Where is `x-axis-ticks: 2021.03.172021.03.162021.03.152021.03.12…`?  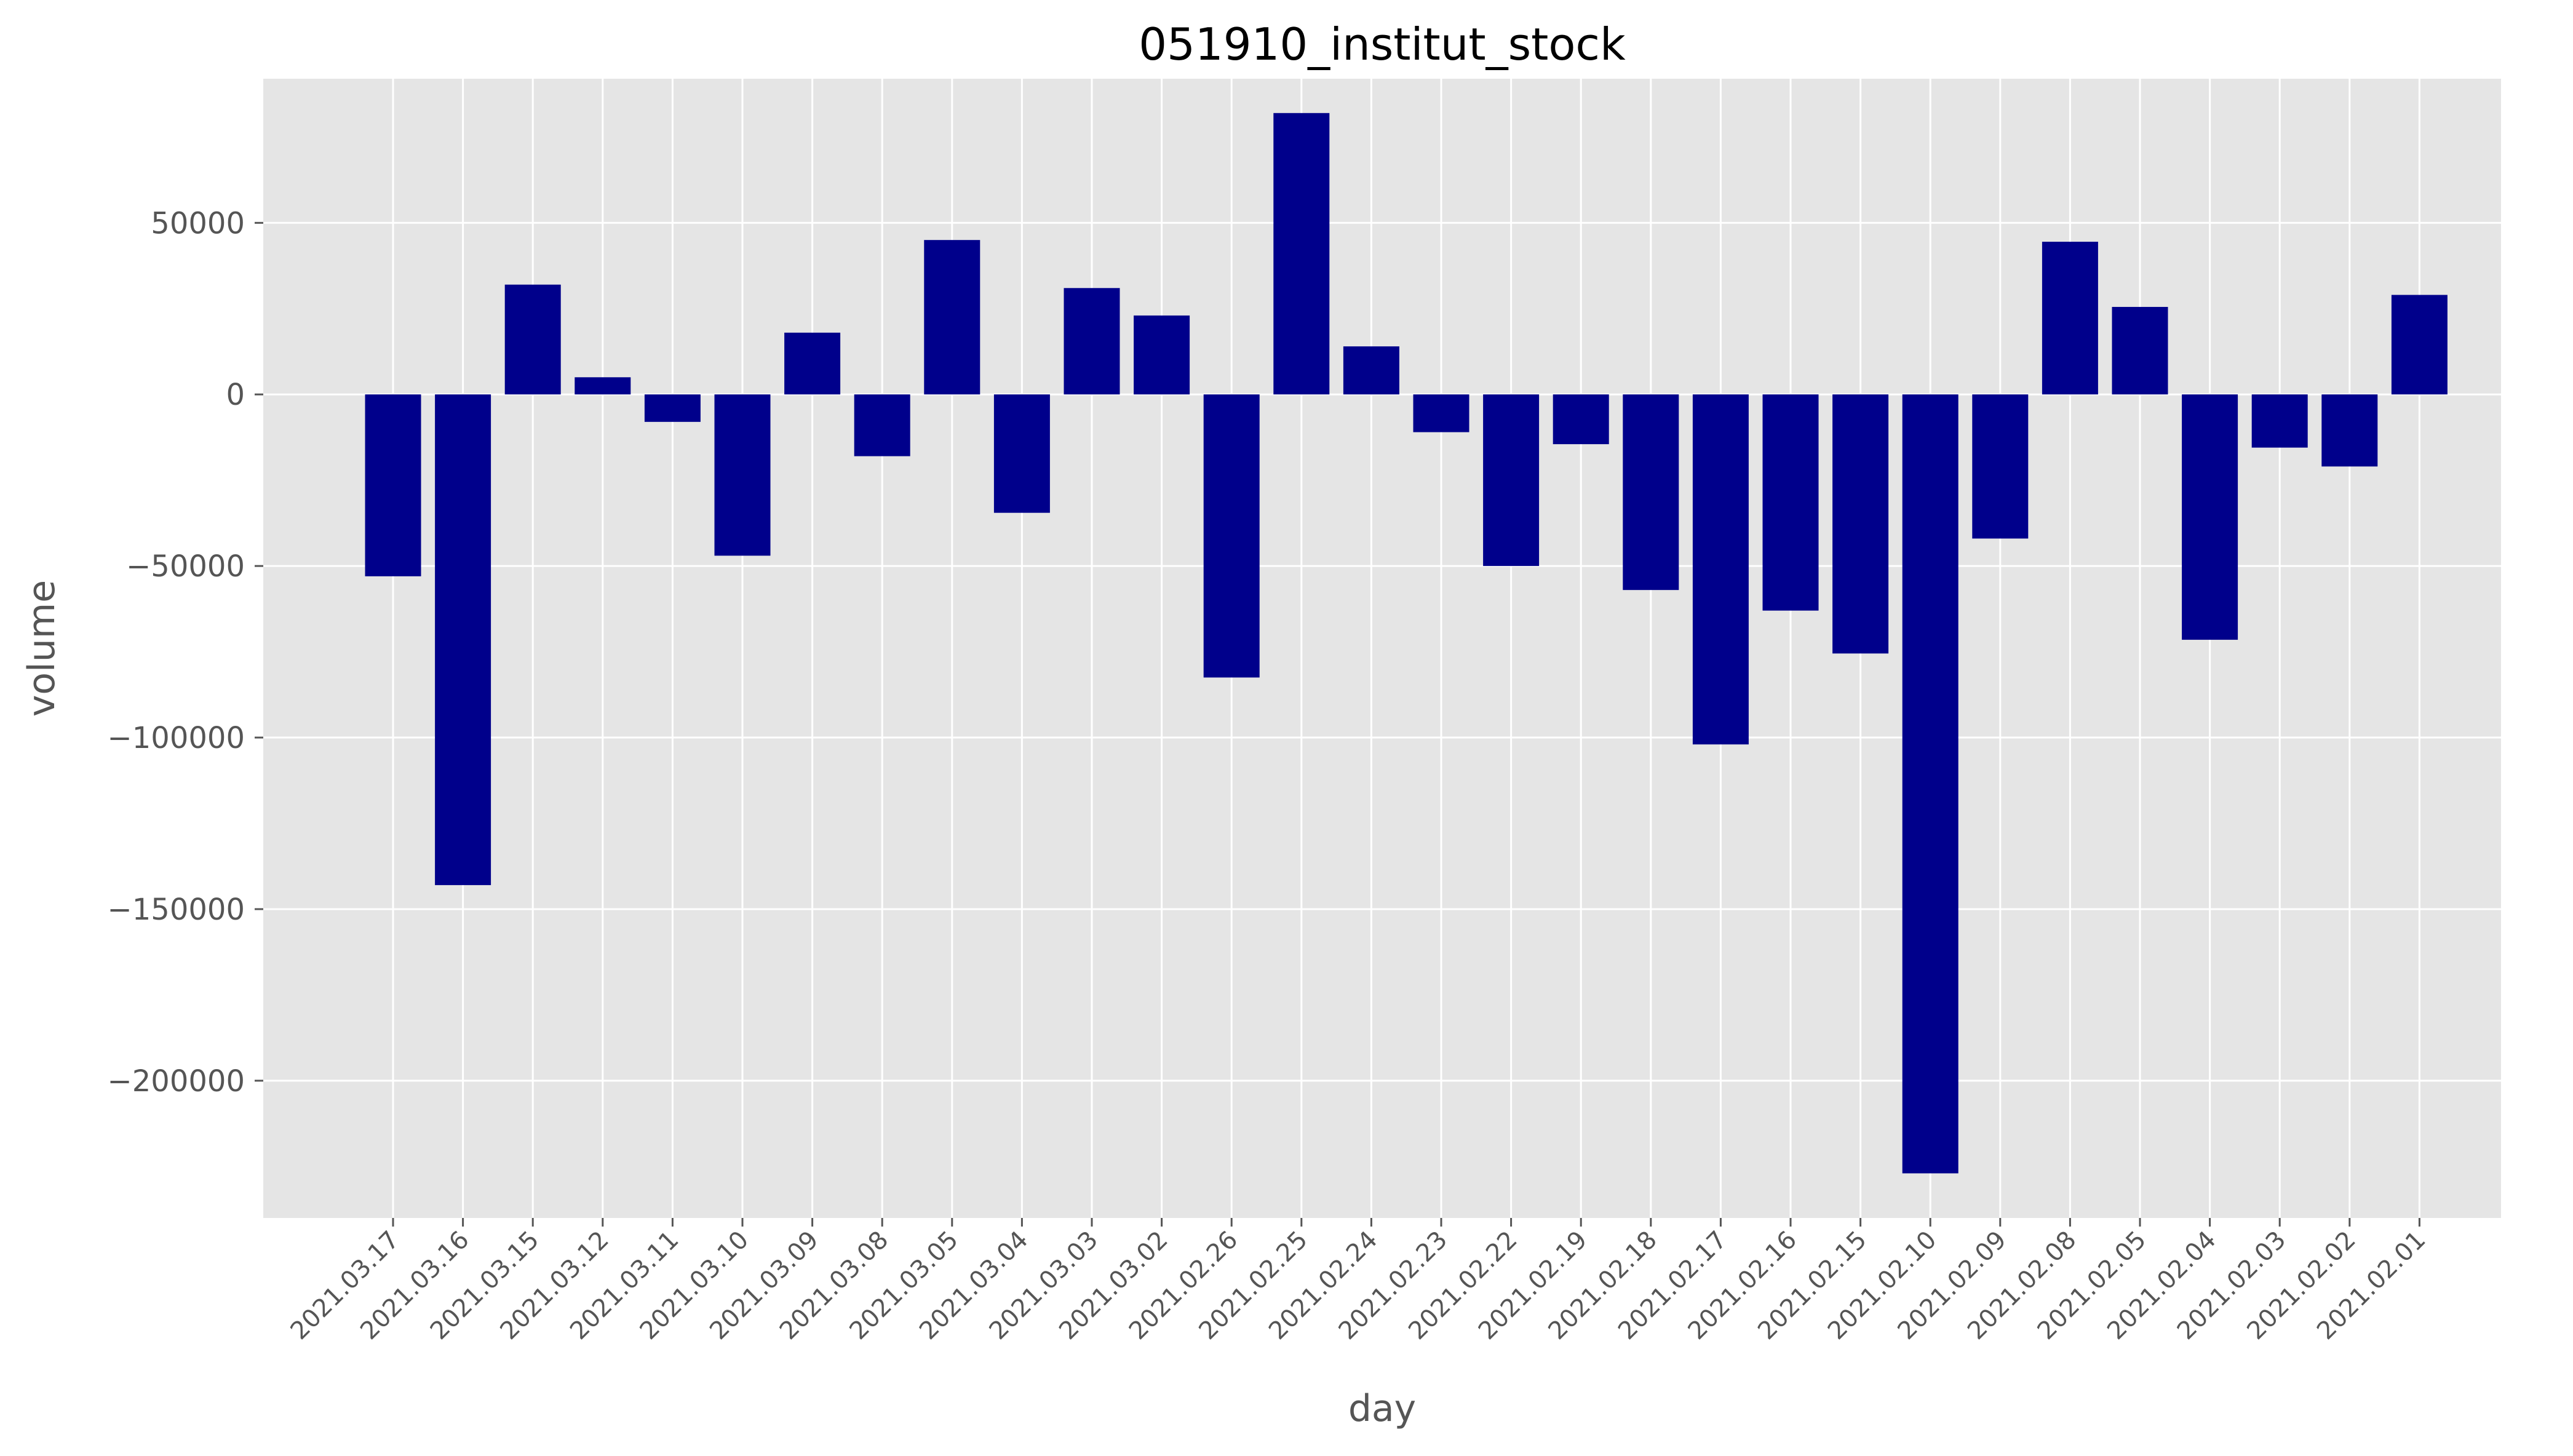
x-axis-ticks: 2021.03.172021.03.162021.03.152021.03.12… is located at coordinates (1358, 1281).